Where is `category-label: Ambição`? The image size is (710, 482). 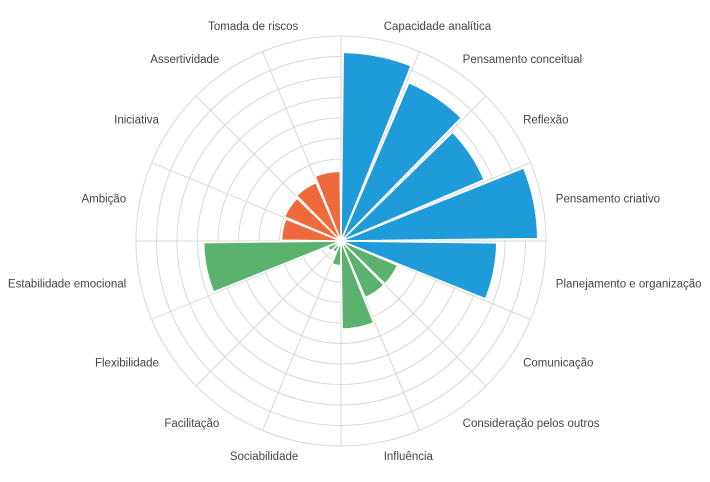
category-label: Ambição is located at coordinates (103, 199).